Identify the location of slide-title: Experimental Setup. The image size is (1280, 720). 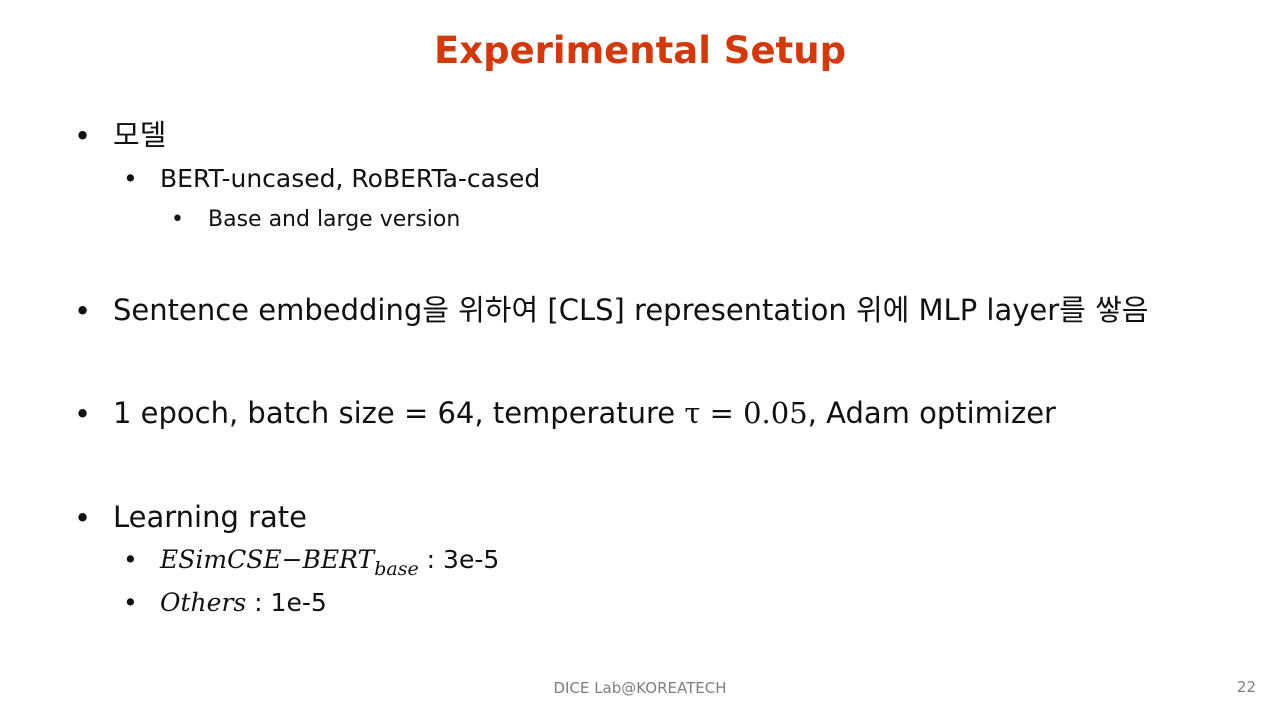
(640, 50).